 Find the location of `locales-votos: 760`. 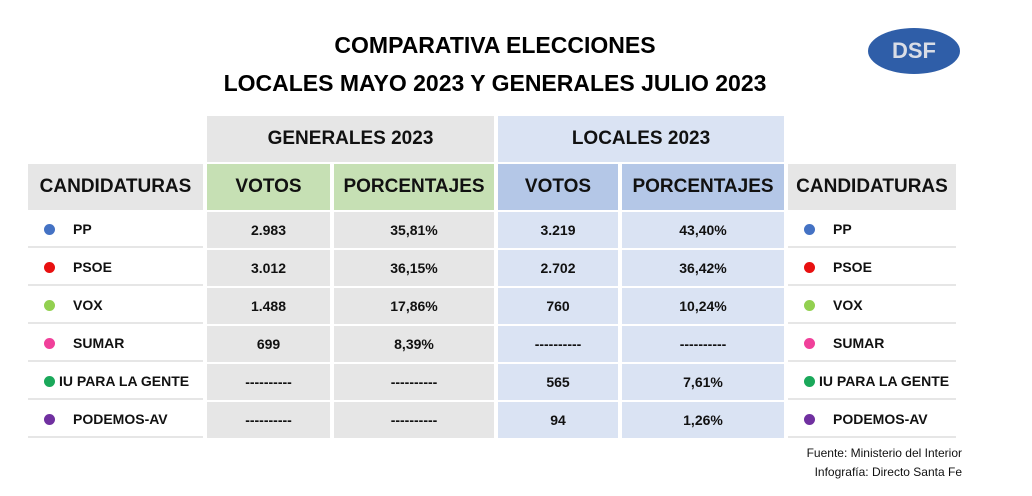

locales-votos: 760 is located at coordinates (558, 306).